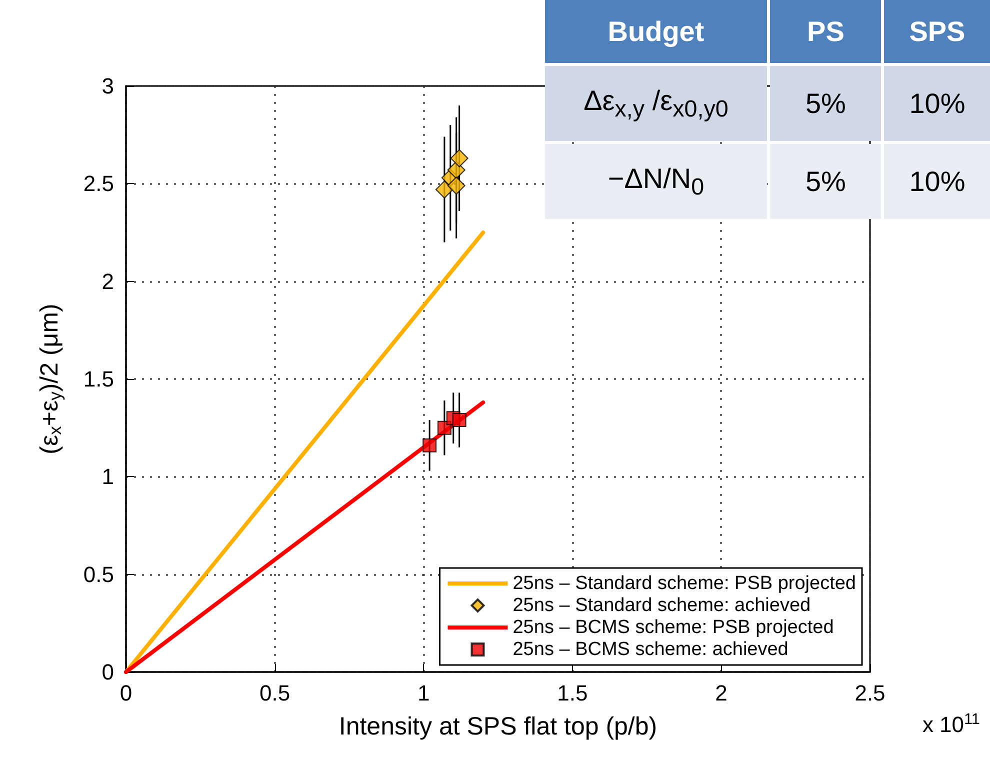  I want to click on y-tick-label: 1, so click(108, 477).